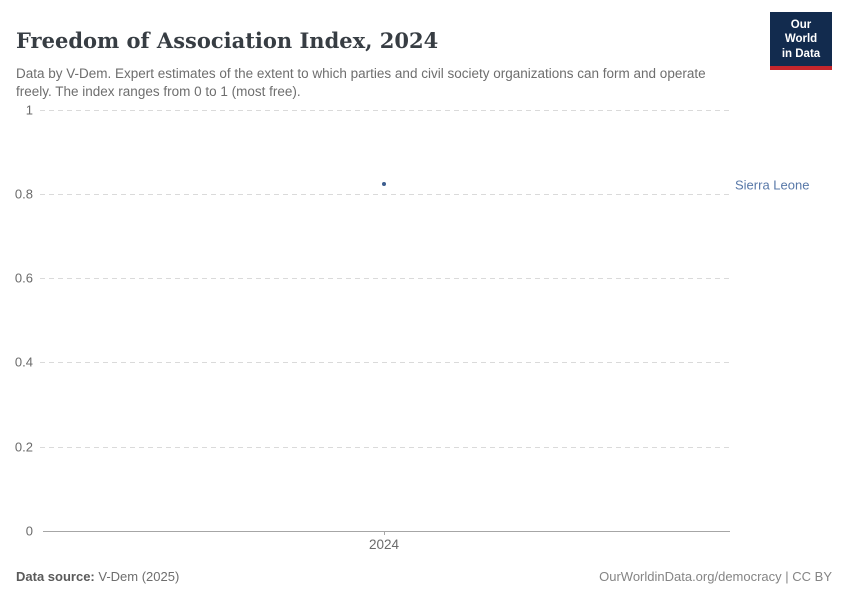  I want to click on y-axis-tick-label: 0.4, so click(23, 362).